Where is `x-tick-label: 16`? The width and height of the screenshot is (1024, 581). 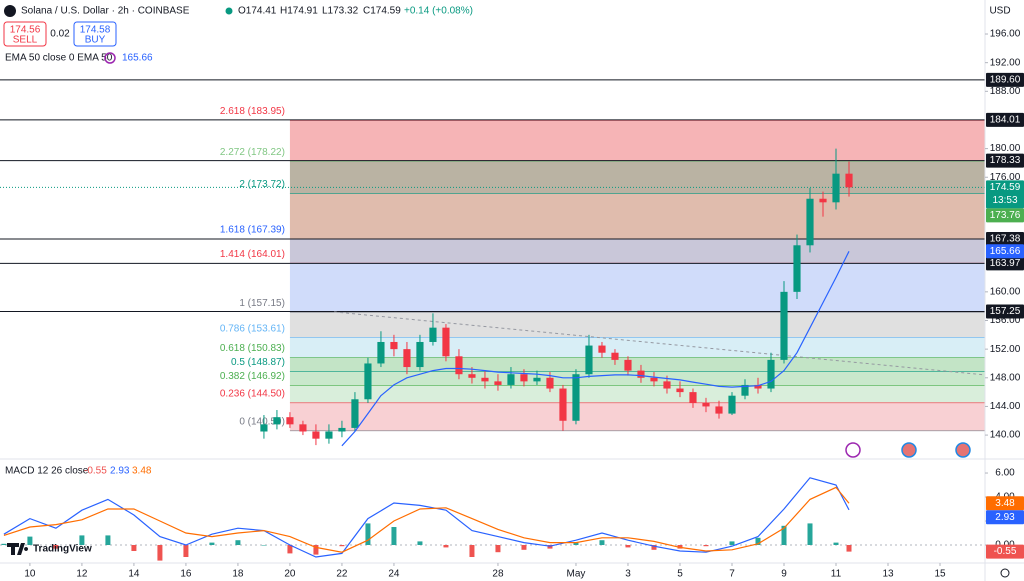 x-tick-label: 16 is located at coordinates (186, 574).